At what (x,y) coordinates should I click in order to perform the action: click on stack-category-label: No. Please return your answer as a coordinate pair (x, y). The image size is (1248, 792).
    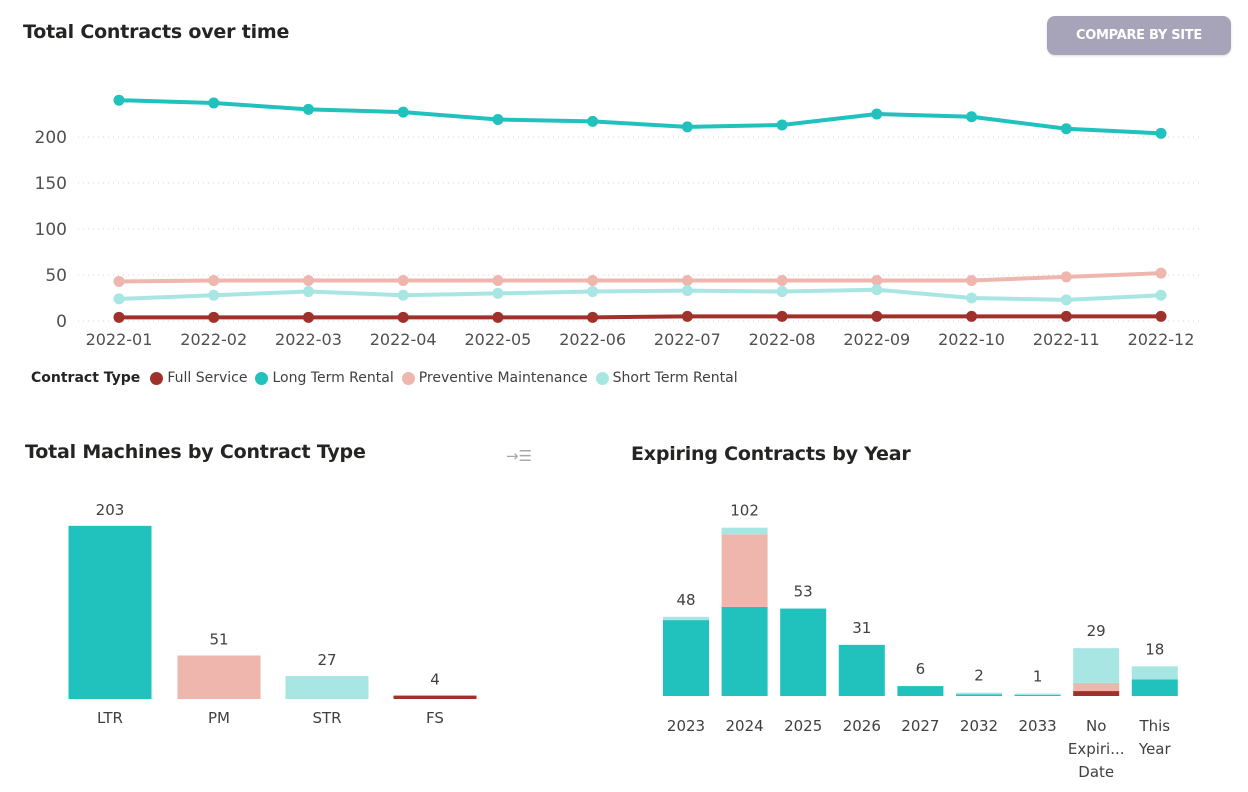
    Looking at the image, I should click on (1096, 726).